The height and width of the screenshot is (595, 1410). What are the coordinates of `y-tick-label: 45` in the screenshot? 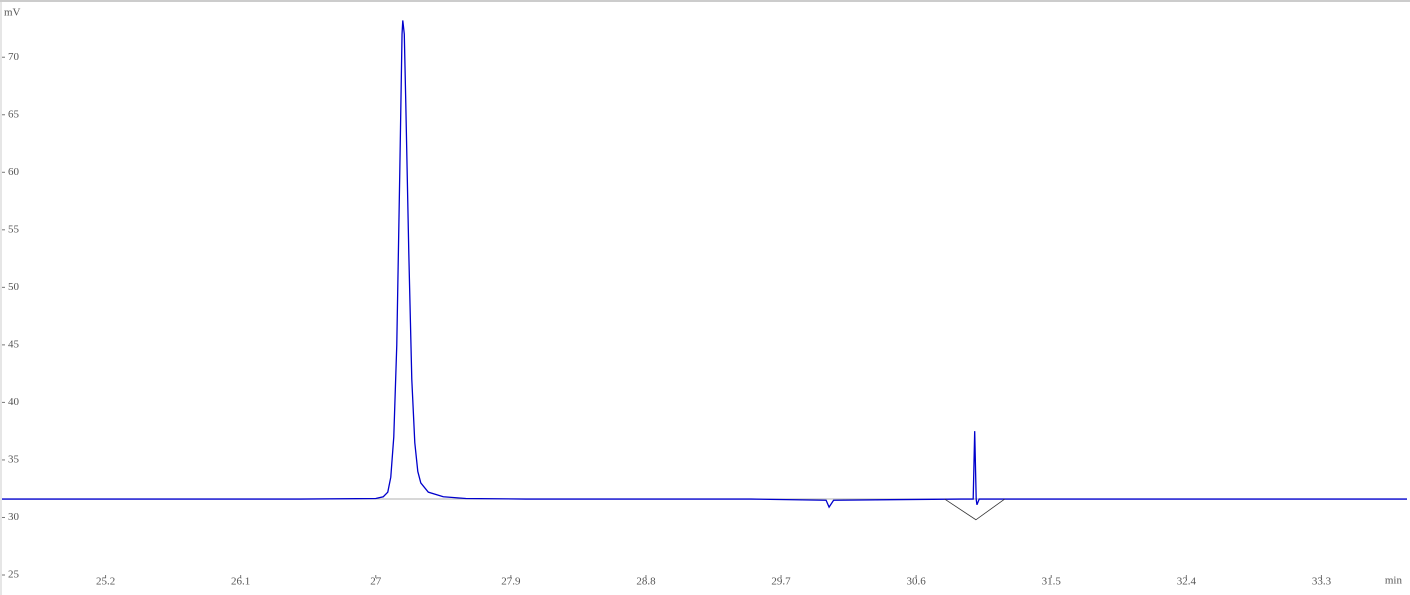 It's located at (14, 344).